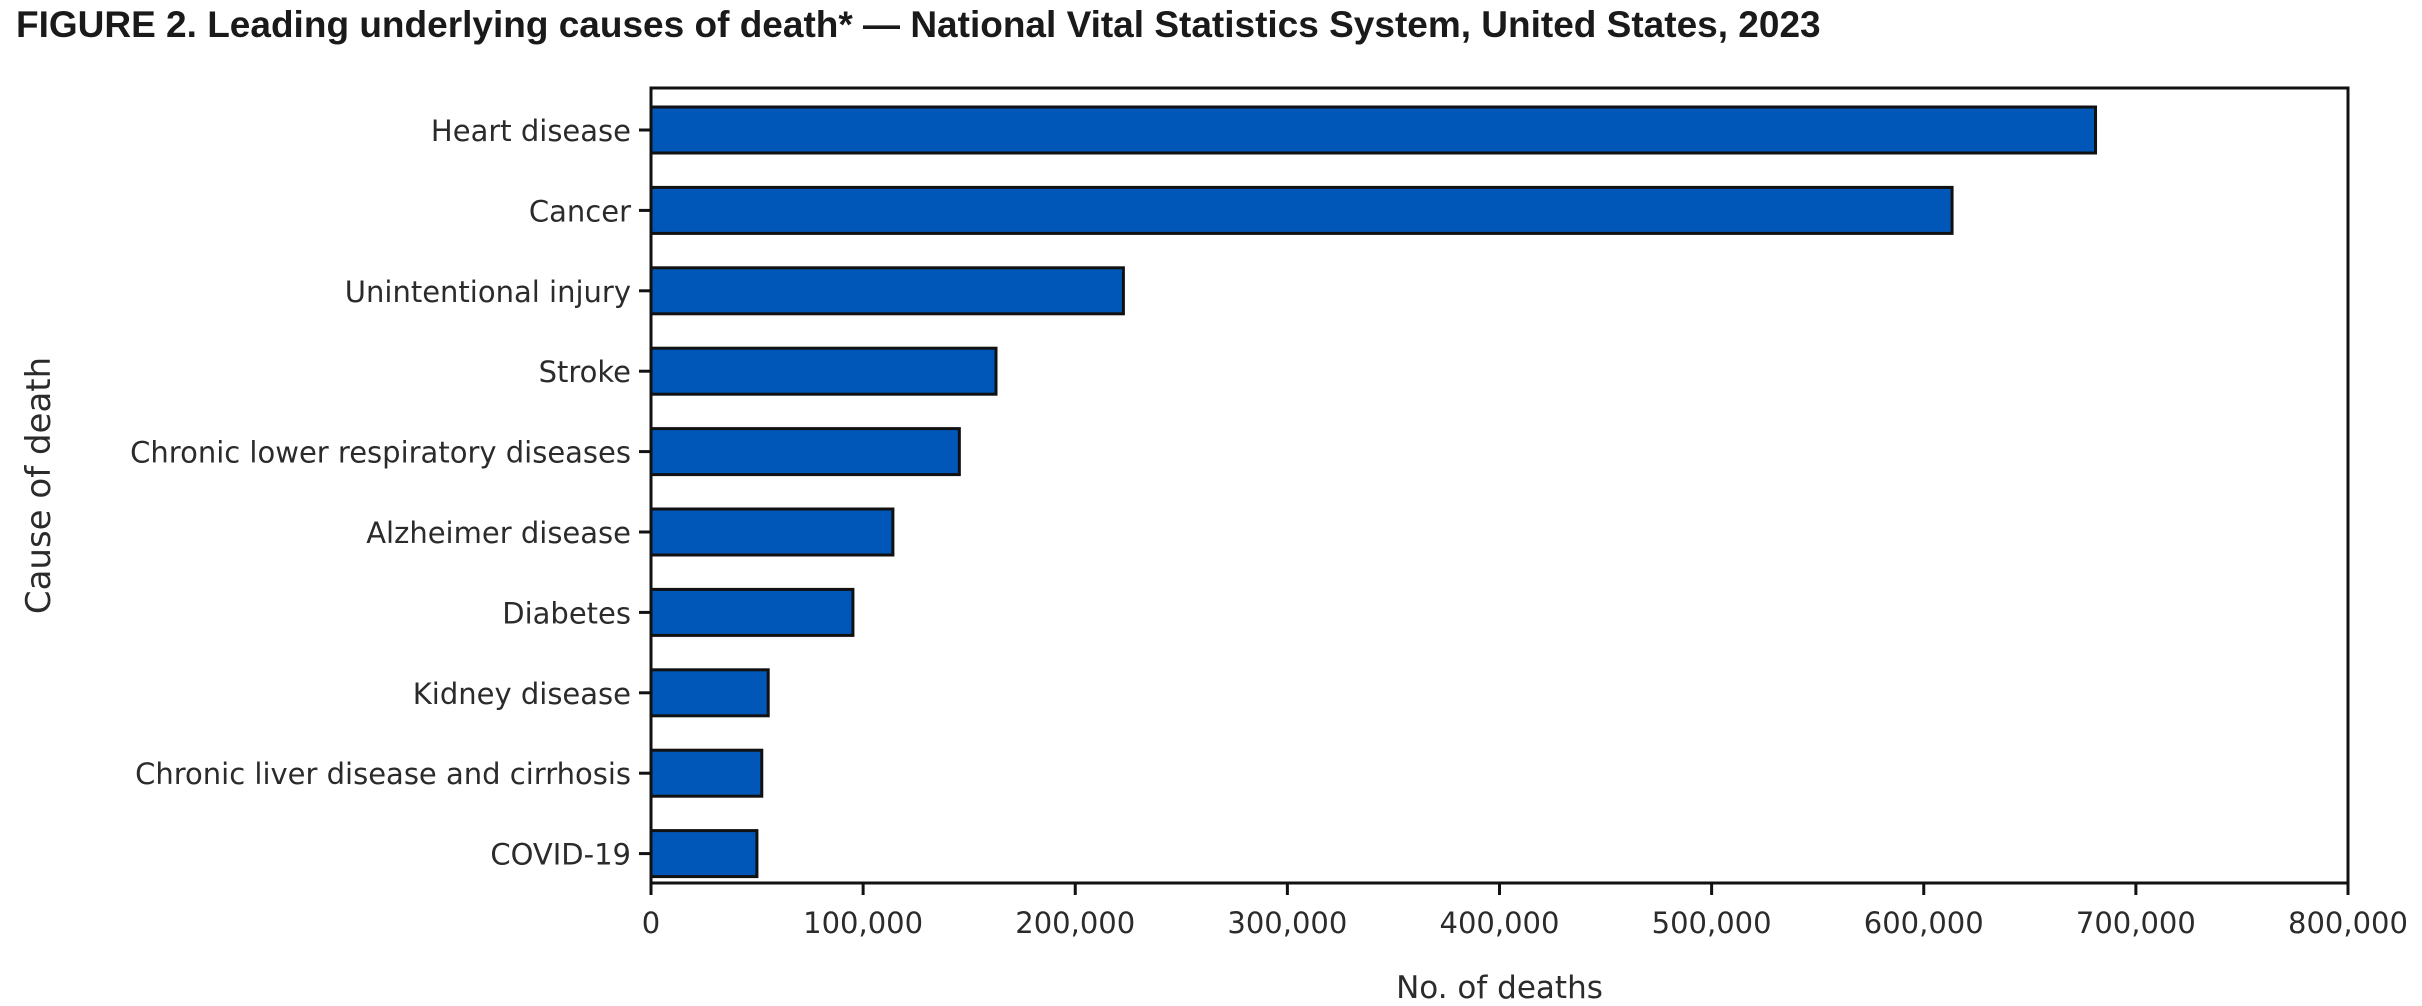 The width and height of the screenshot is (2422, 1006). Describe the element at coordinates (560, 855) in the screenshot. I see `category-label: COVID-19` at that location.